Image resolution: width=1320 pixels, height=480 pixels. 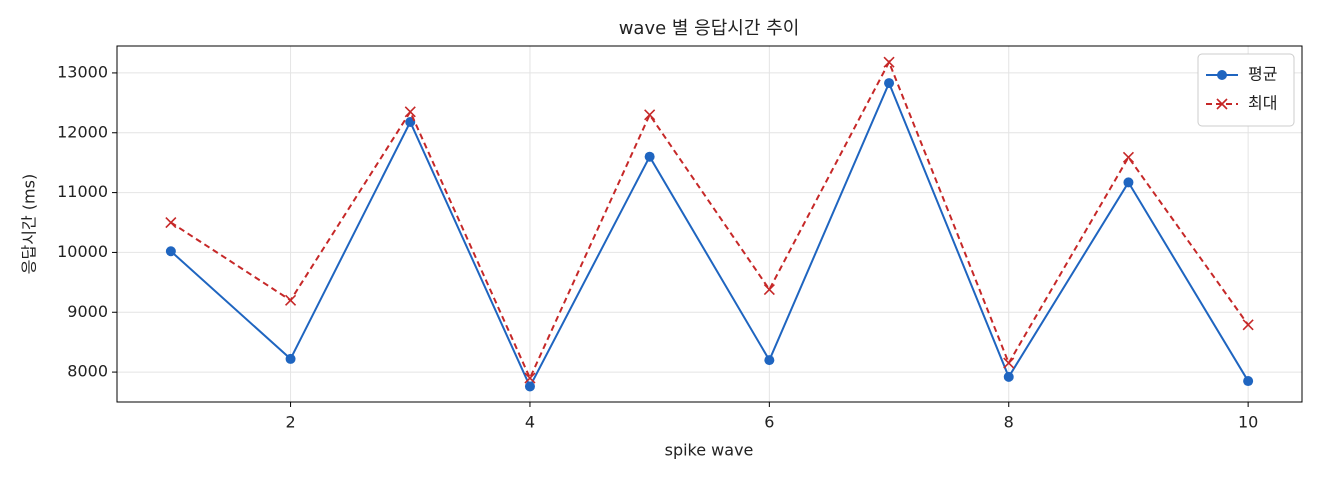 I want to click on y-tick-label: 10000, so click(x=82, y=251).